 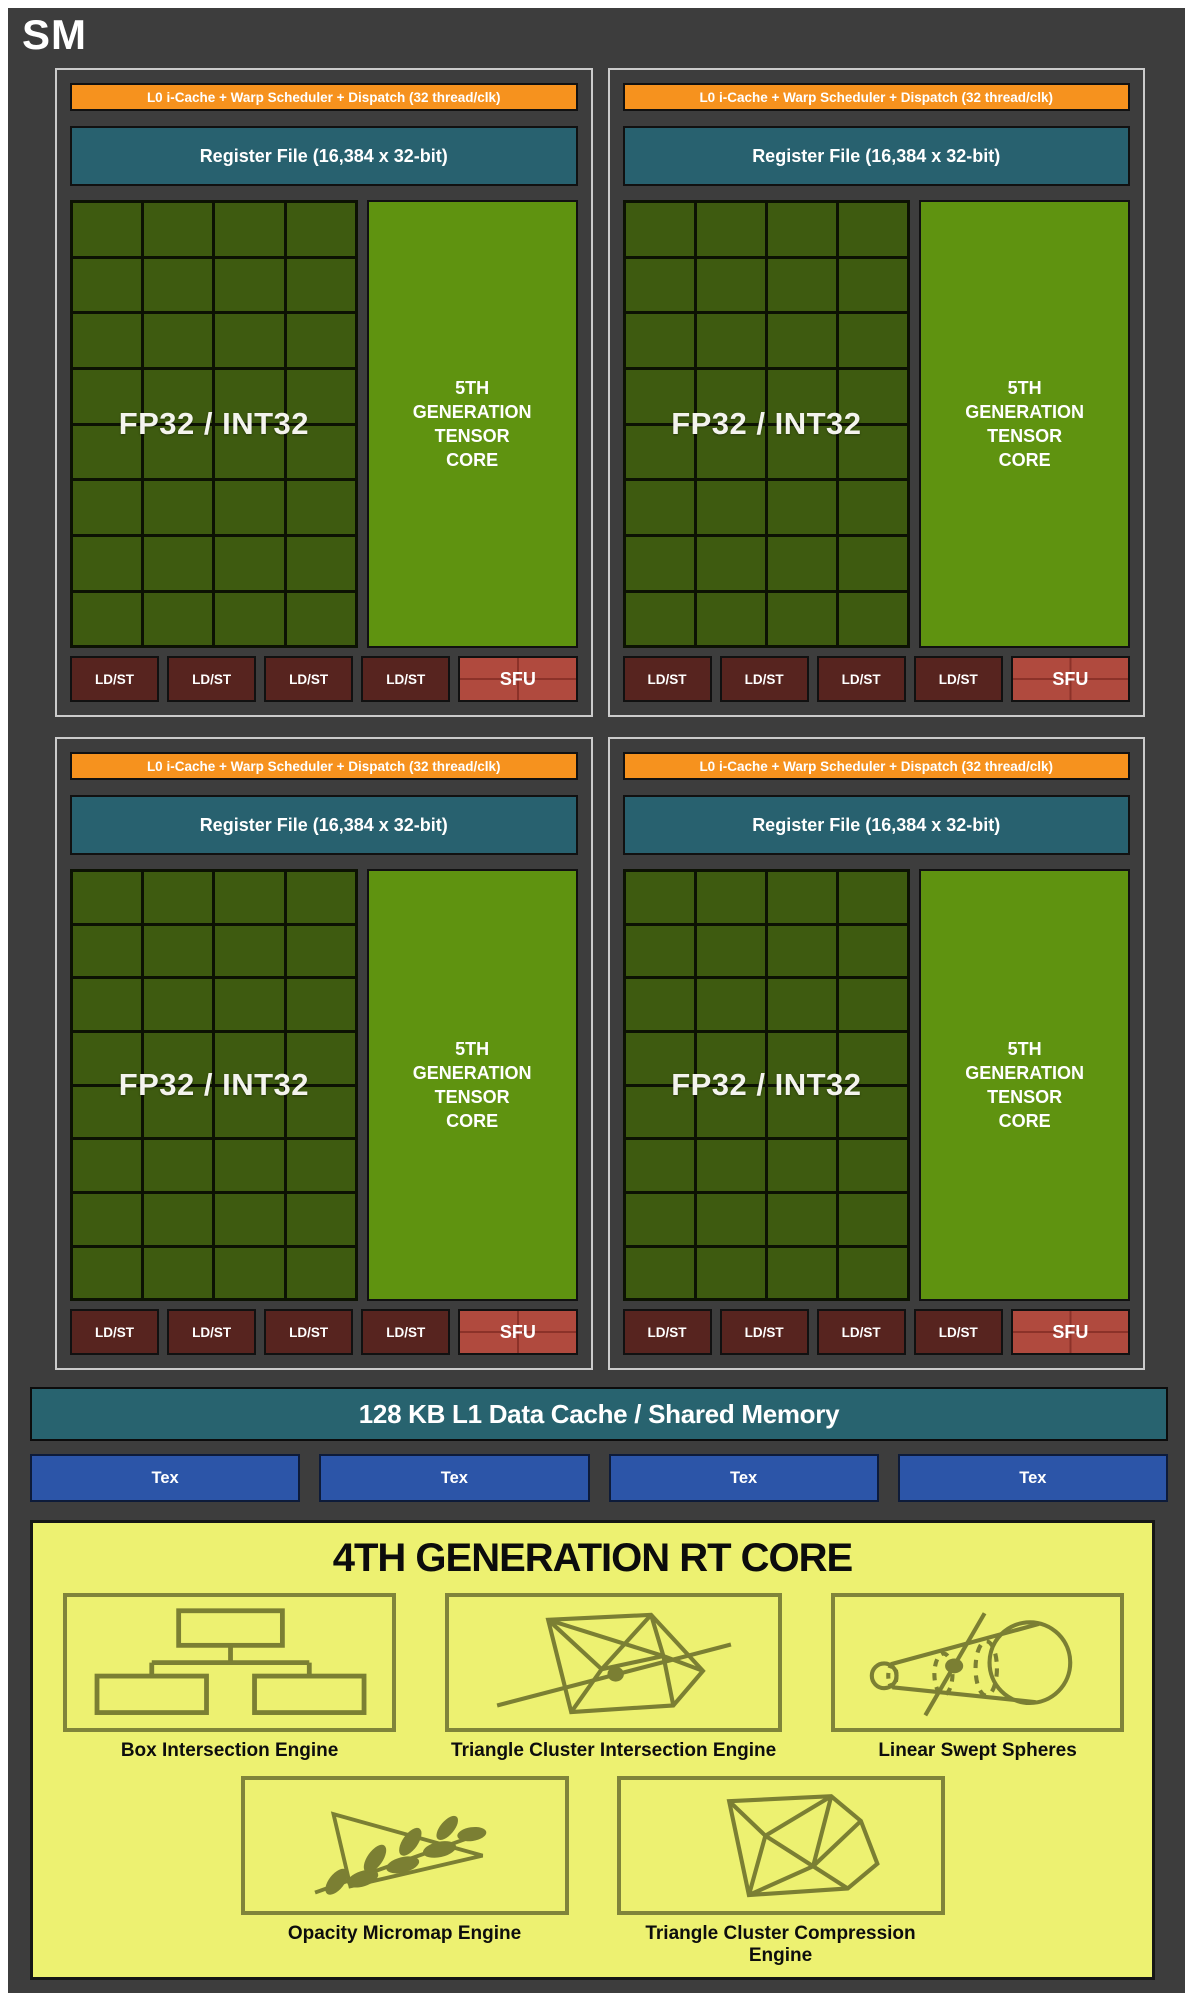 What do you see at coordinates (977, 1751) in the screenshot?
I see `rt-engine-label: Linear Swept Spheres` at bounding box center [977, 1751].